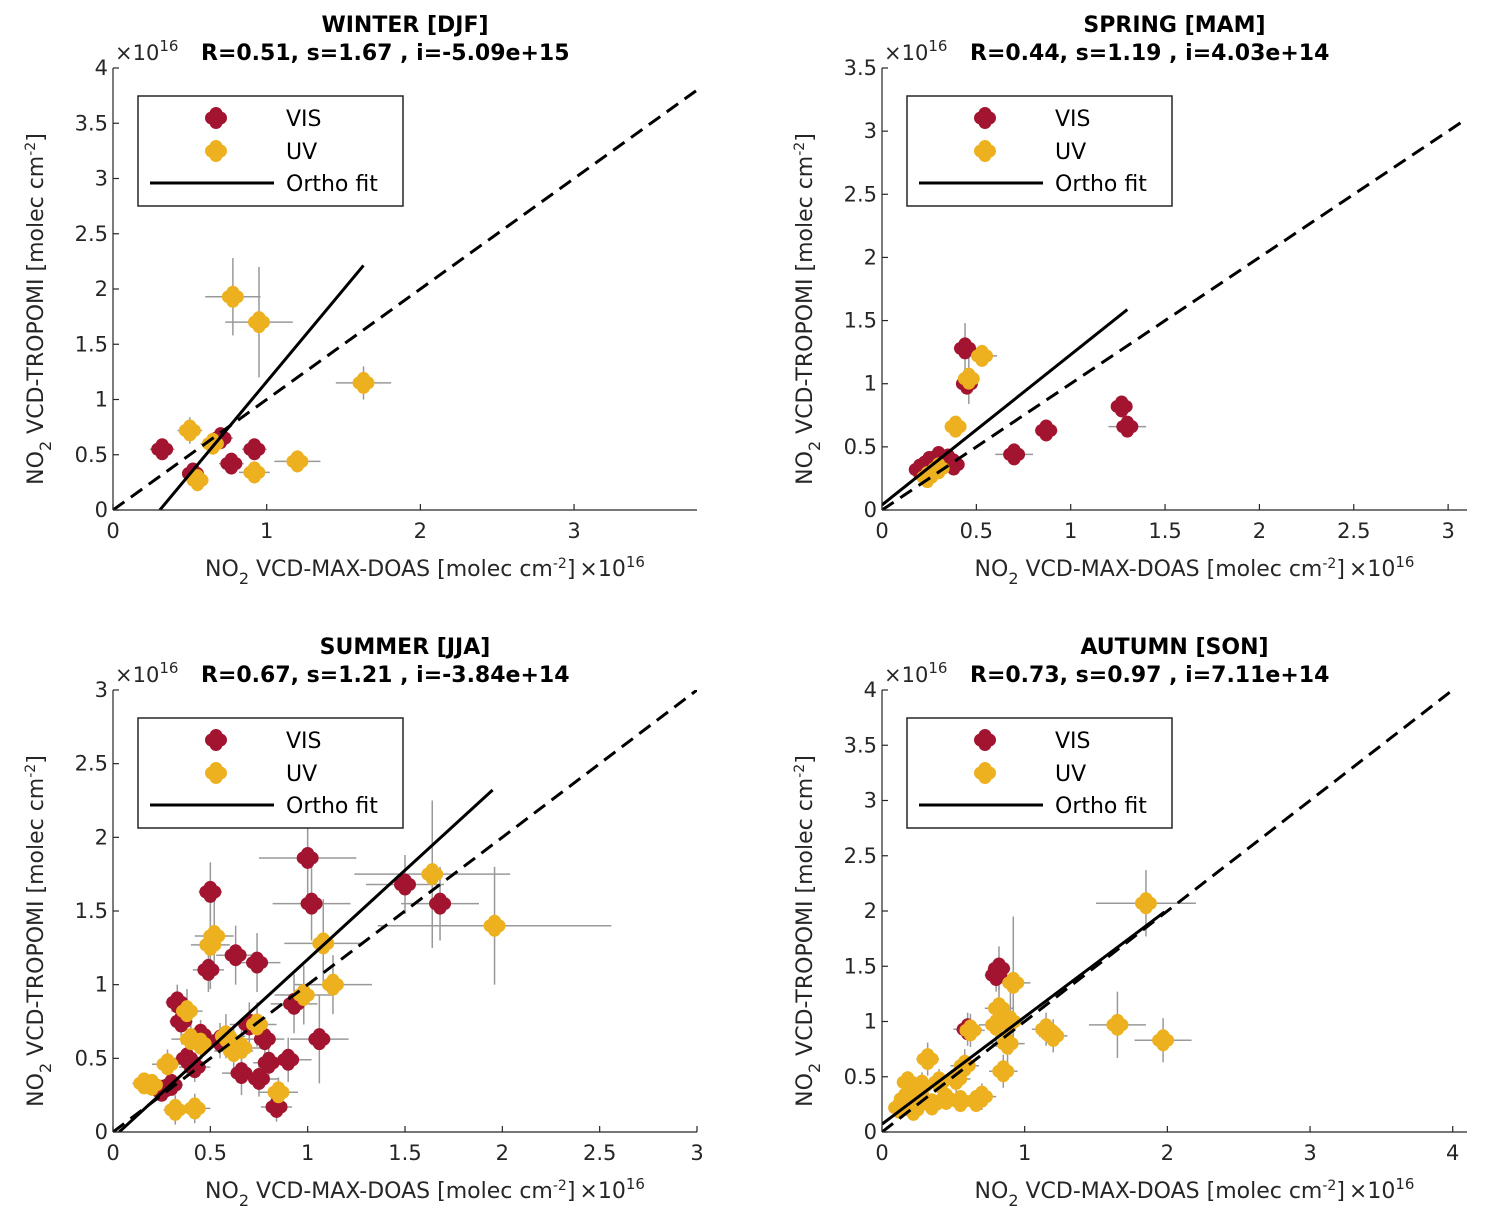 The width and height of the screenshot is (1488, 1224). Describe the element at coordinates (1259, 531) in the screenshot. I see `x-tick-label: 2` at that location.